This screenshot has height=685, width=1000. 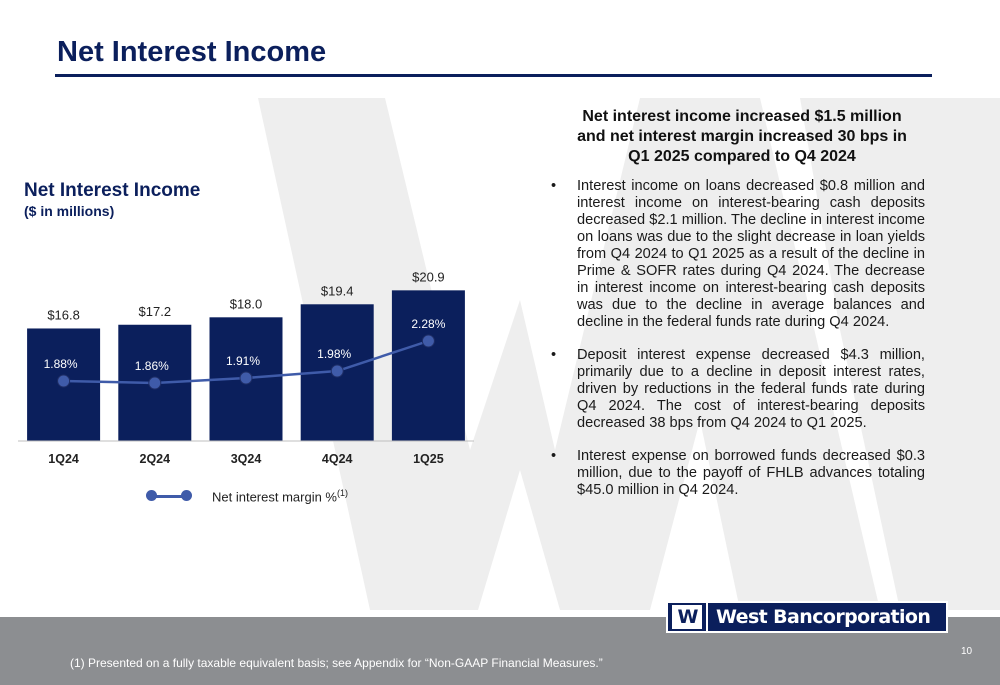 What do you see at coordinates (967, 651) in the screenshot?
I see `page-number: 10` at bounding box center [967, 651].